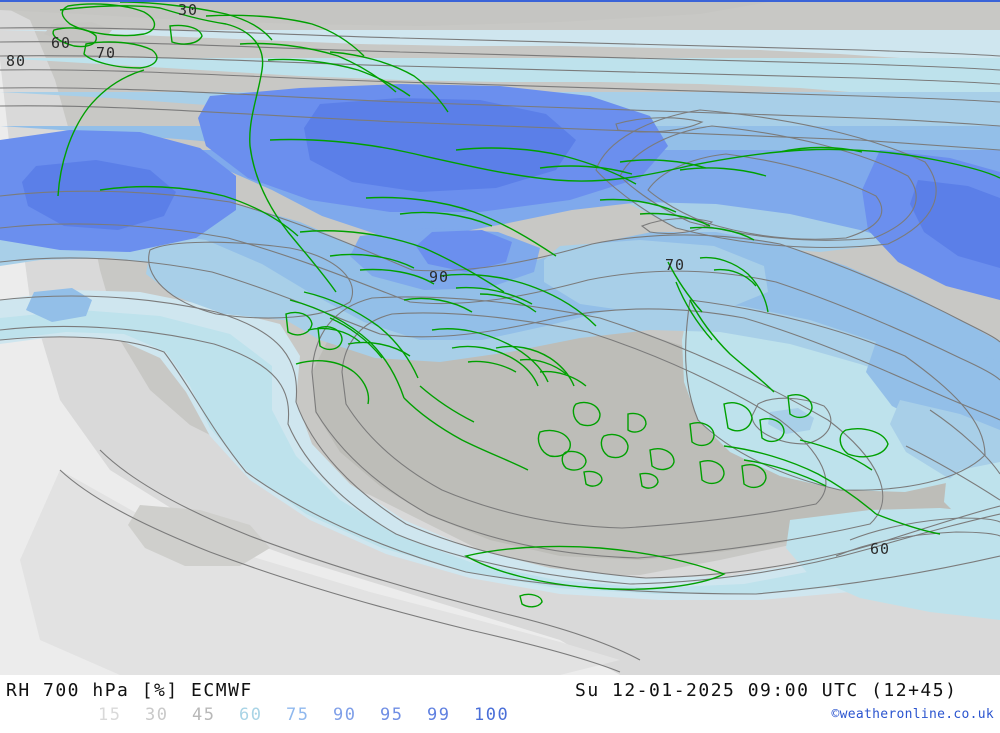 The width and height of the screenshot is (1000, 733). Describe the element at coordinates (439, 715) in the screenshot. I see `scale-tick-99: 99` at that location.